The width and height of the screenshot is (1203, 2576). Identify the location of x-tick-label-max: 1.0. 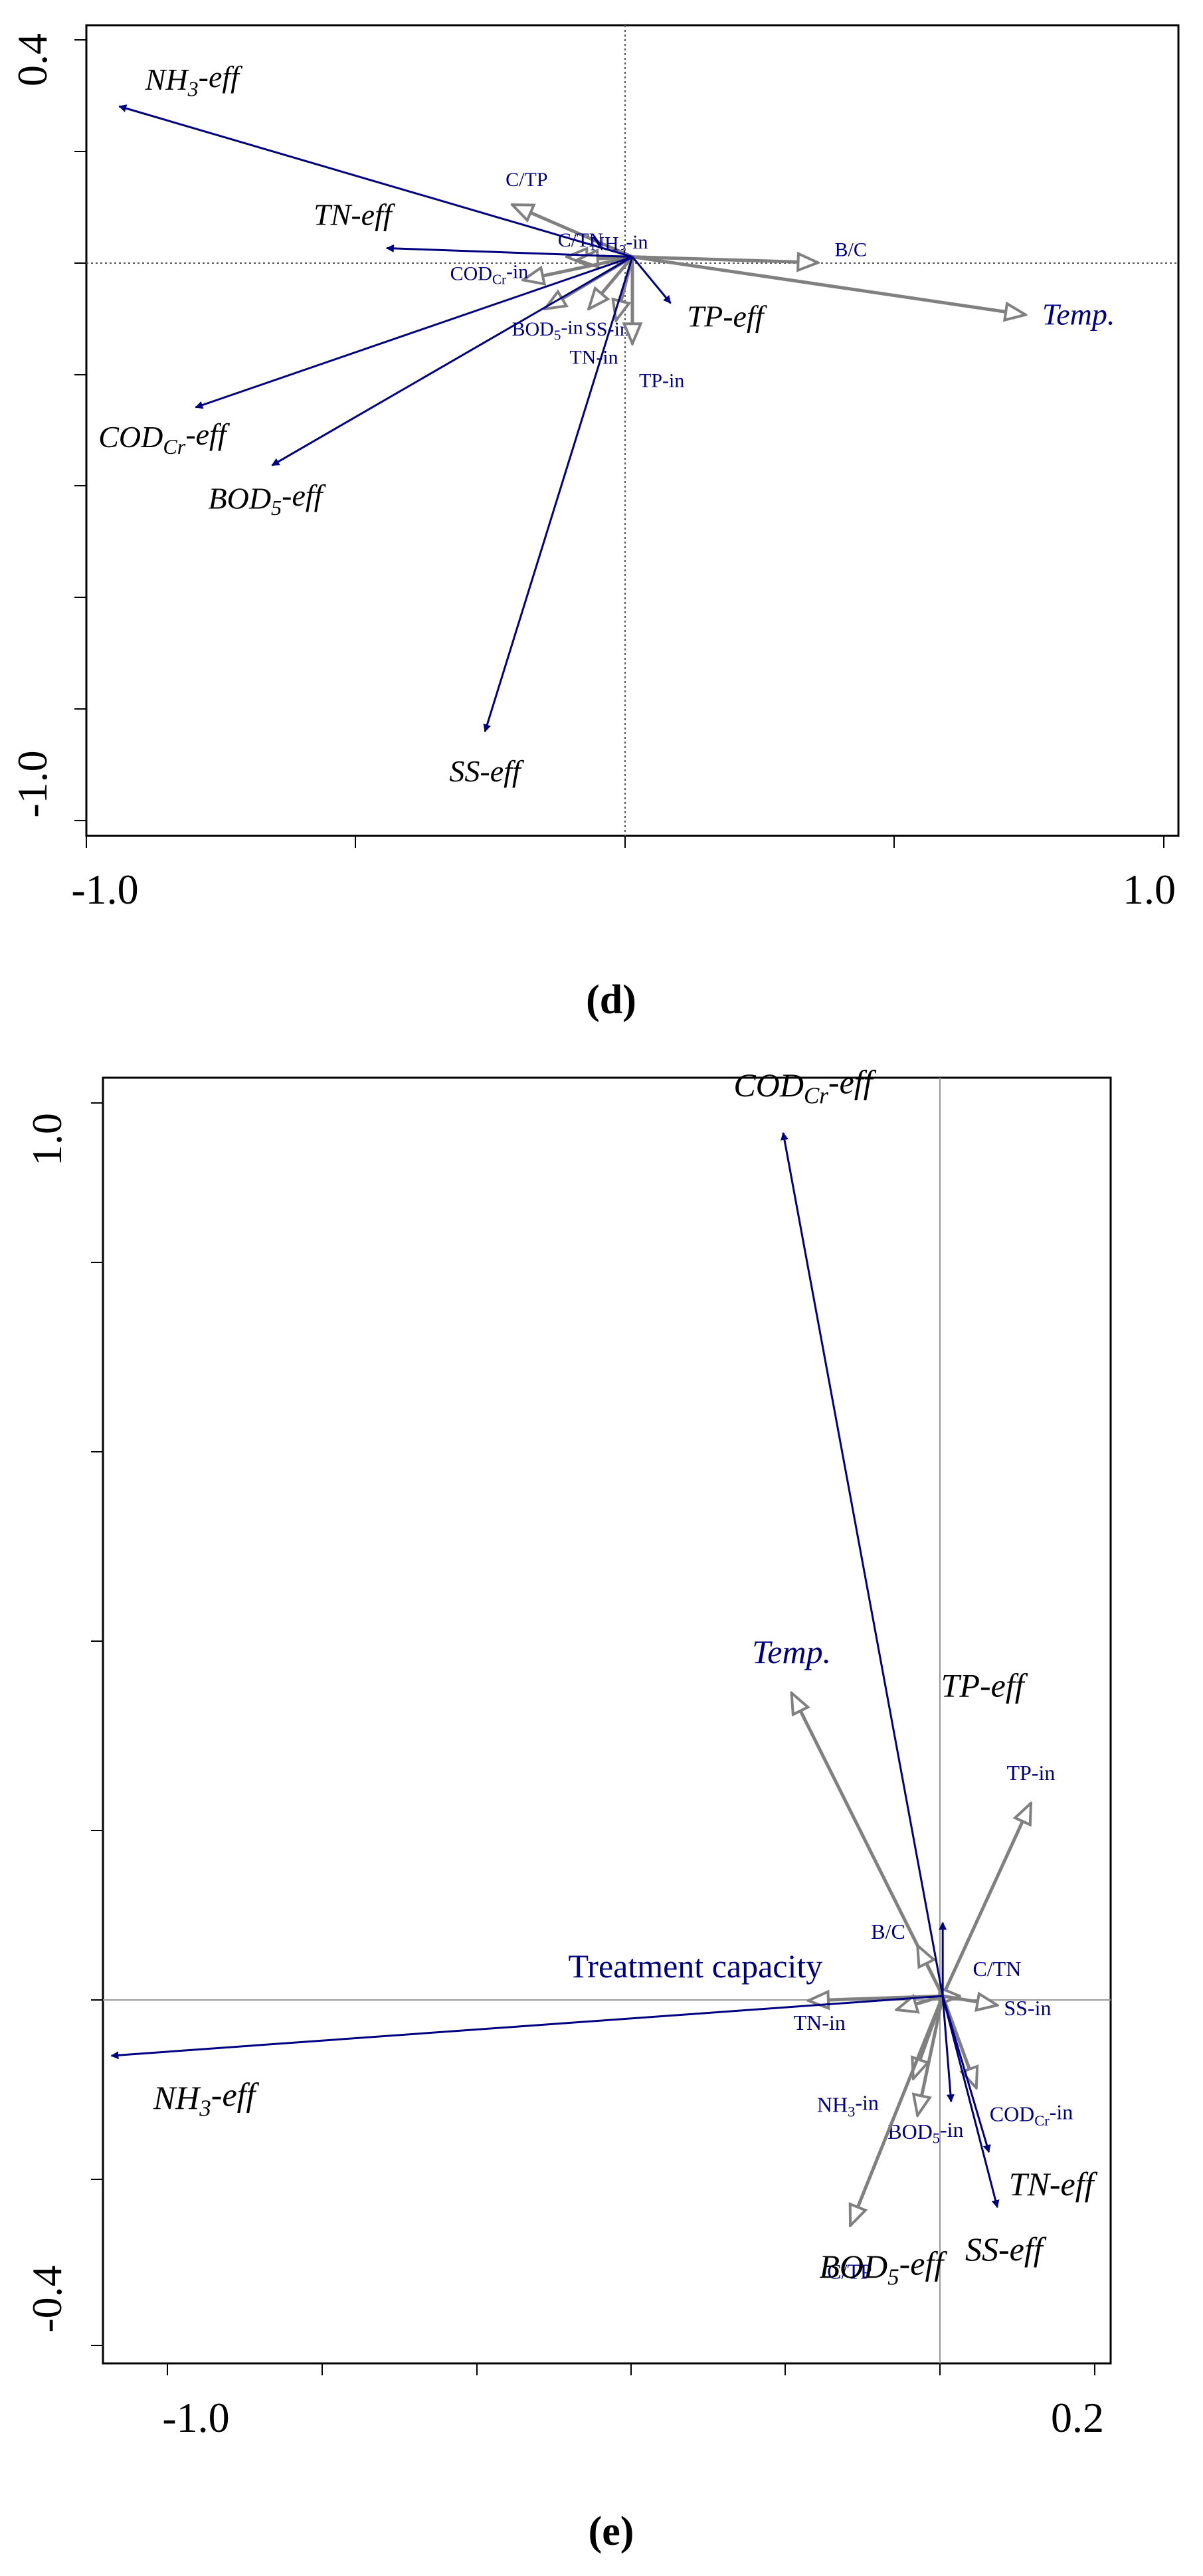
(1149, 889).